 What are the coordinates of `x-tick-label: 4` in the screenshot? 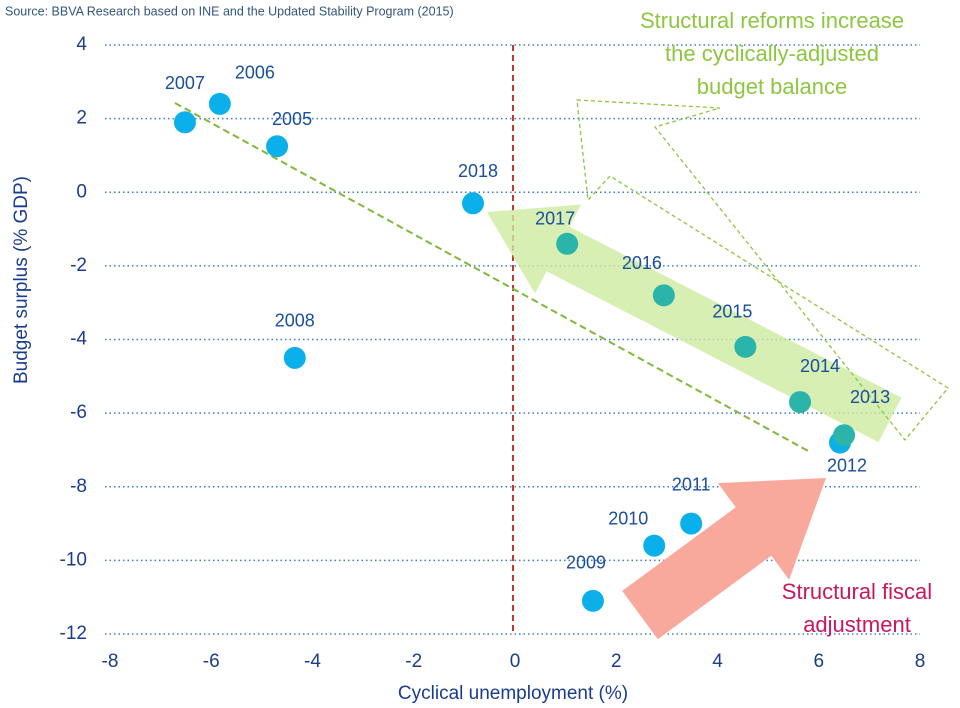 It's located at (717, 661).